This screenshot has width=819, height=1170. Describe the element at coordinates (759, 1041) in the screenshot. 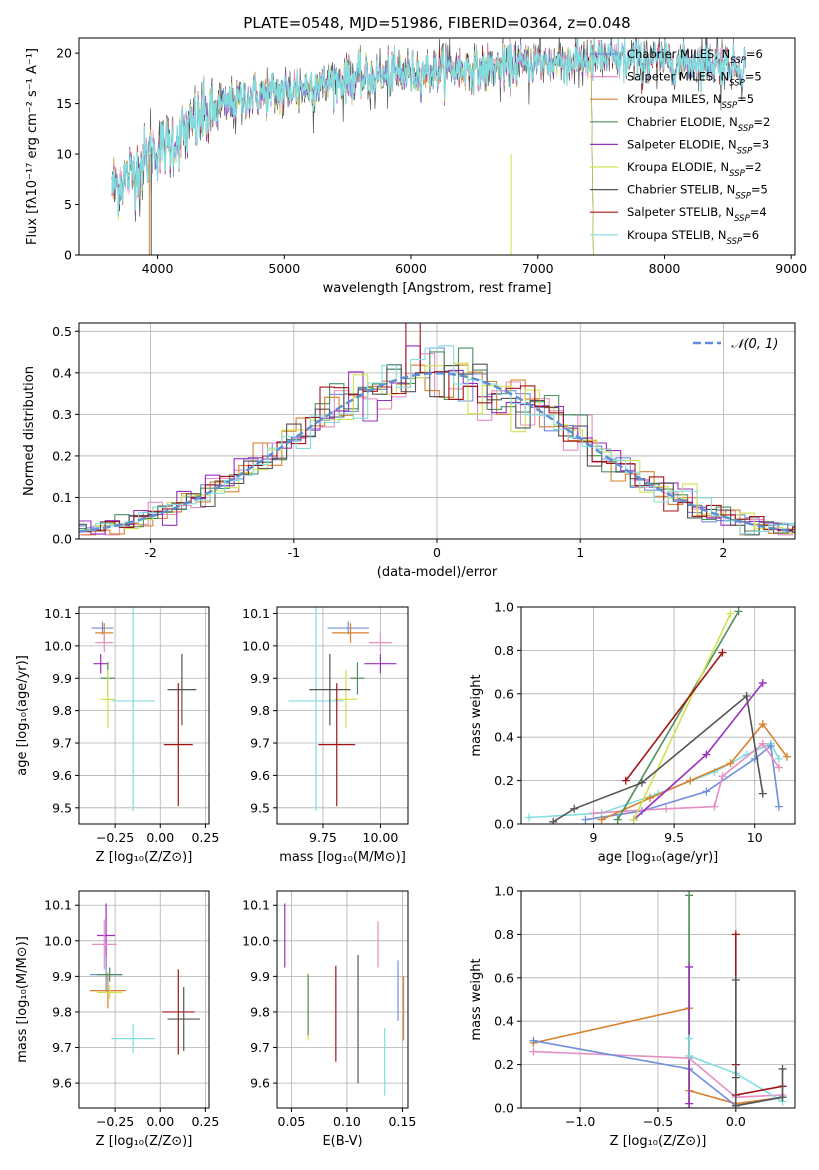

I see `series-chabrier_stelib` at that location.